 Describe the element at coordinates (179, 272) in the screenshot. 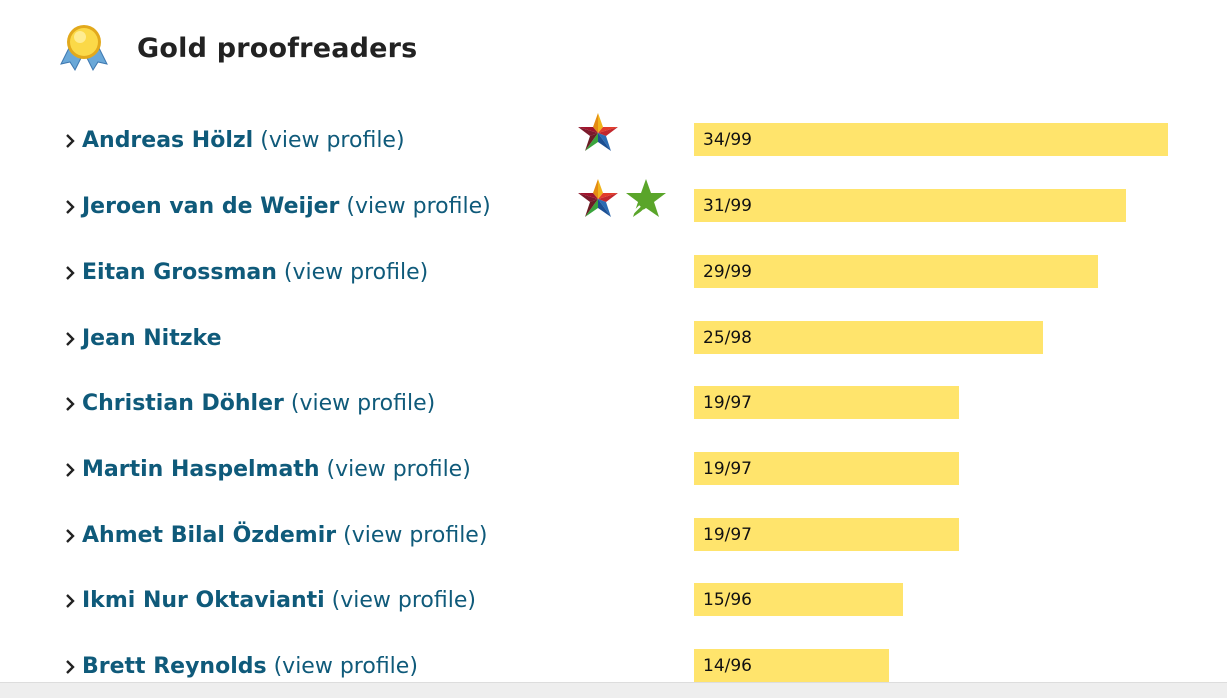

I see `proofreader-name: Eitan Grossman` at that location.